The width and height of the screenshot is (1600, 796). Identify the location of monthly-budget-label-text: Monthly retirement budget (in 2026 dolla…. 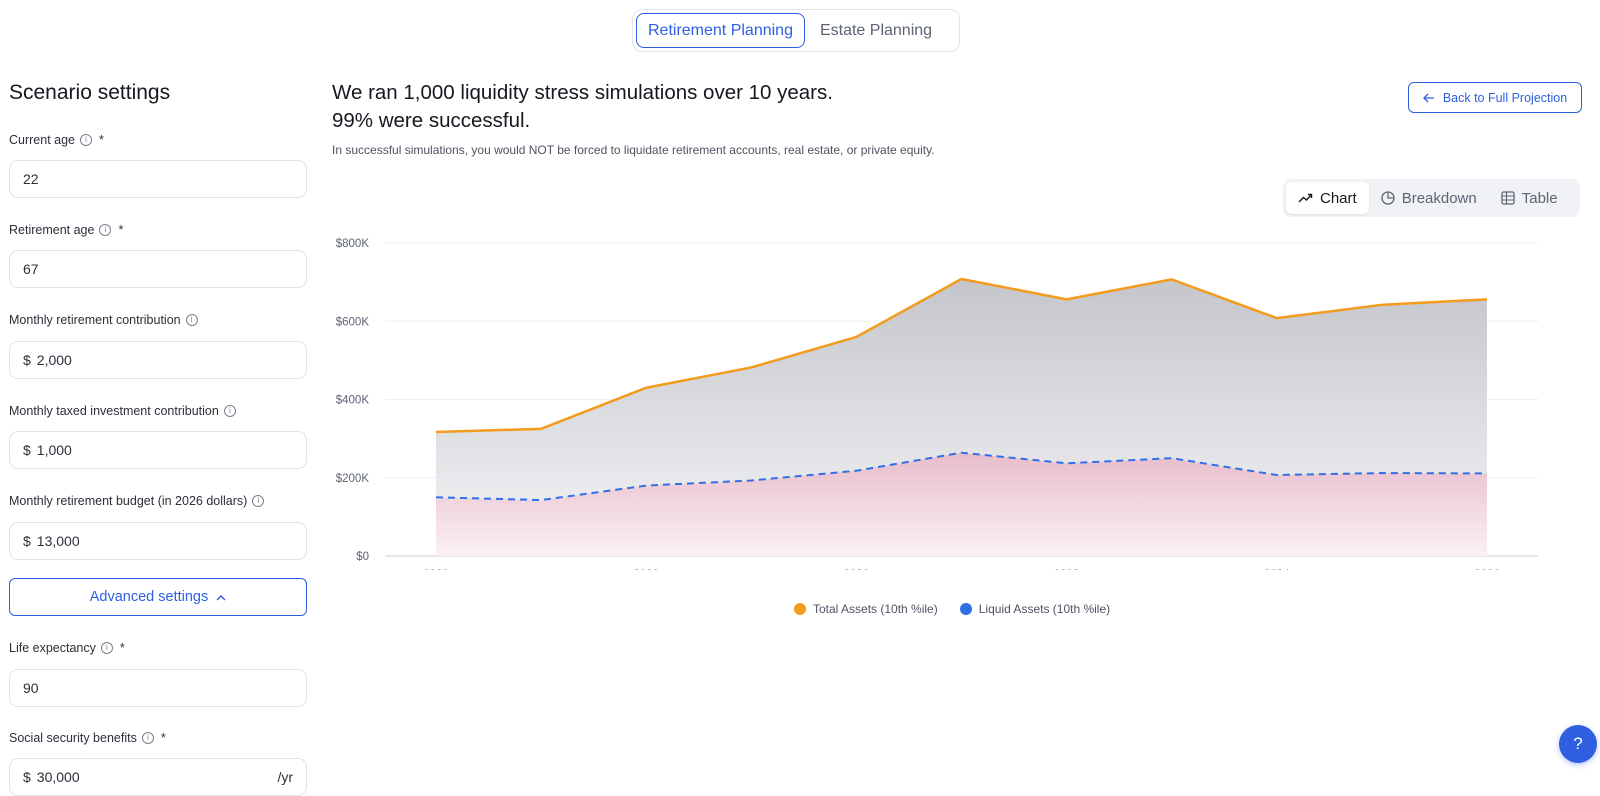
(128, 501).